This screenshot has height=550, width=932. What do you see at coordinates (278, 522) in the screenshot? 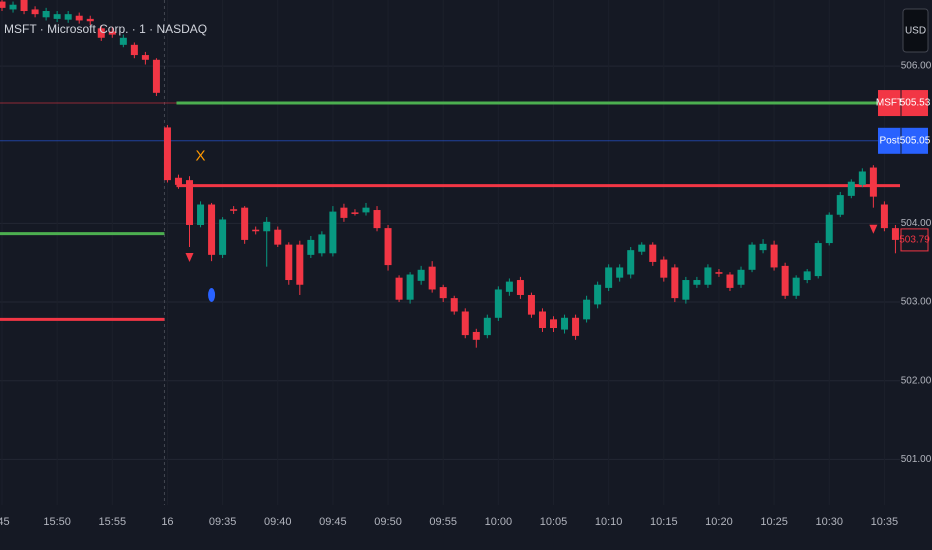
I see `x-tick-label: 09:40` at bounding box center [278, 522].